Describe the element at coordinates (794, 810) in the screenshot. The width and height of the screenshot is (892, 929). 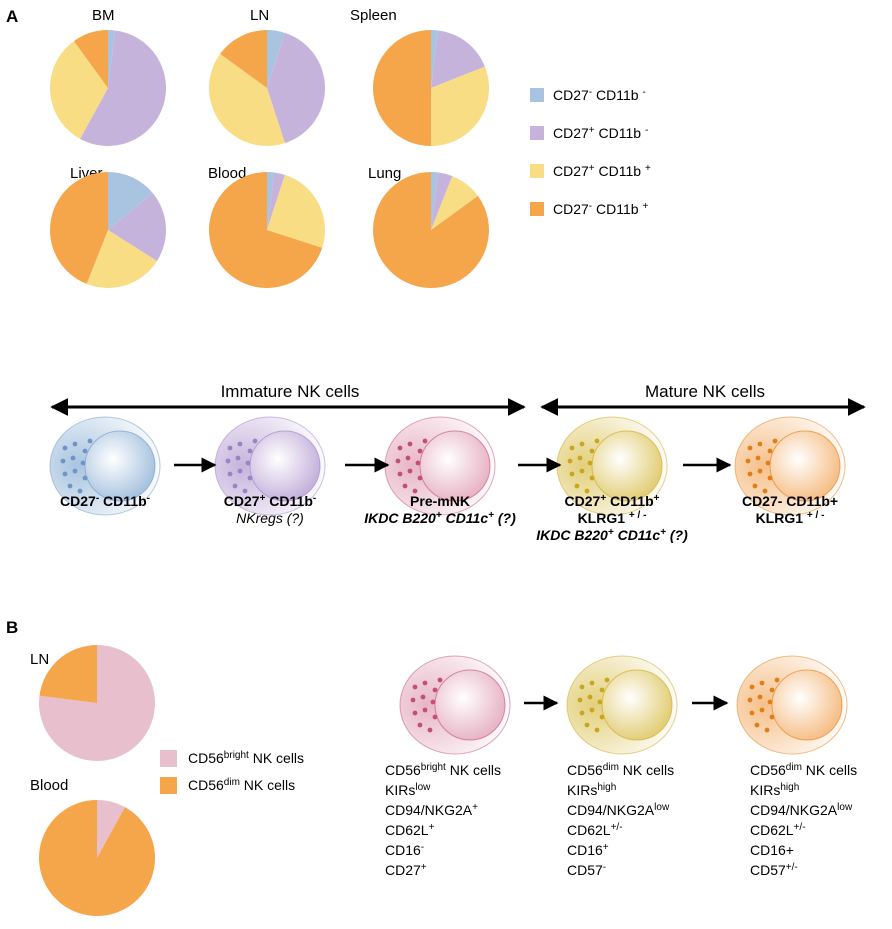
I see `text-part: CD94/NKG2A` at that location.